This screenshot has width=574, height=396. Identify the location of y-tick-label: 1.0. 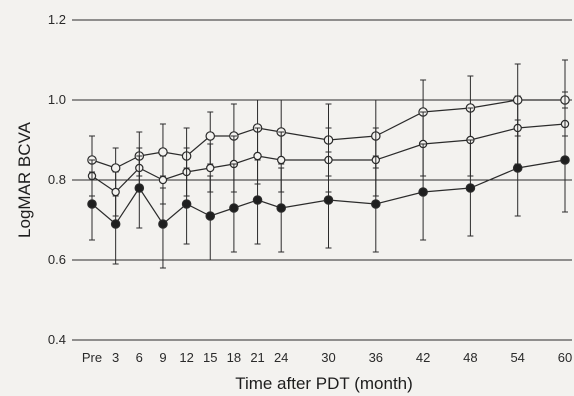
(57, 99).